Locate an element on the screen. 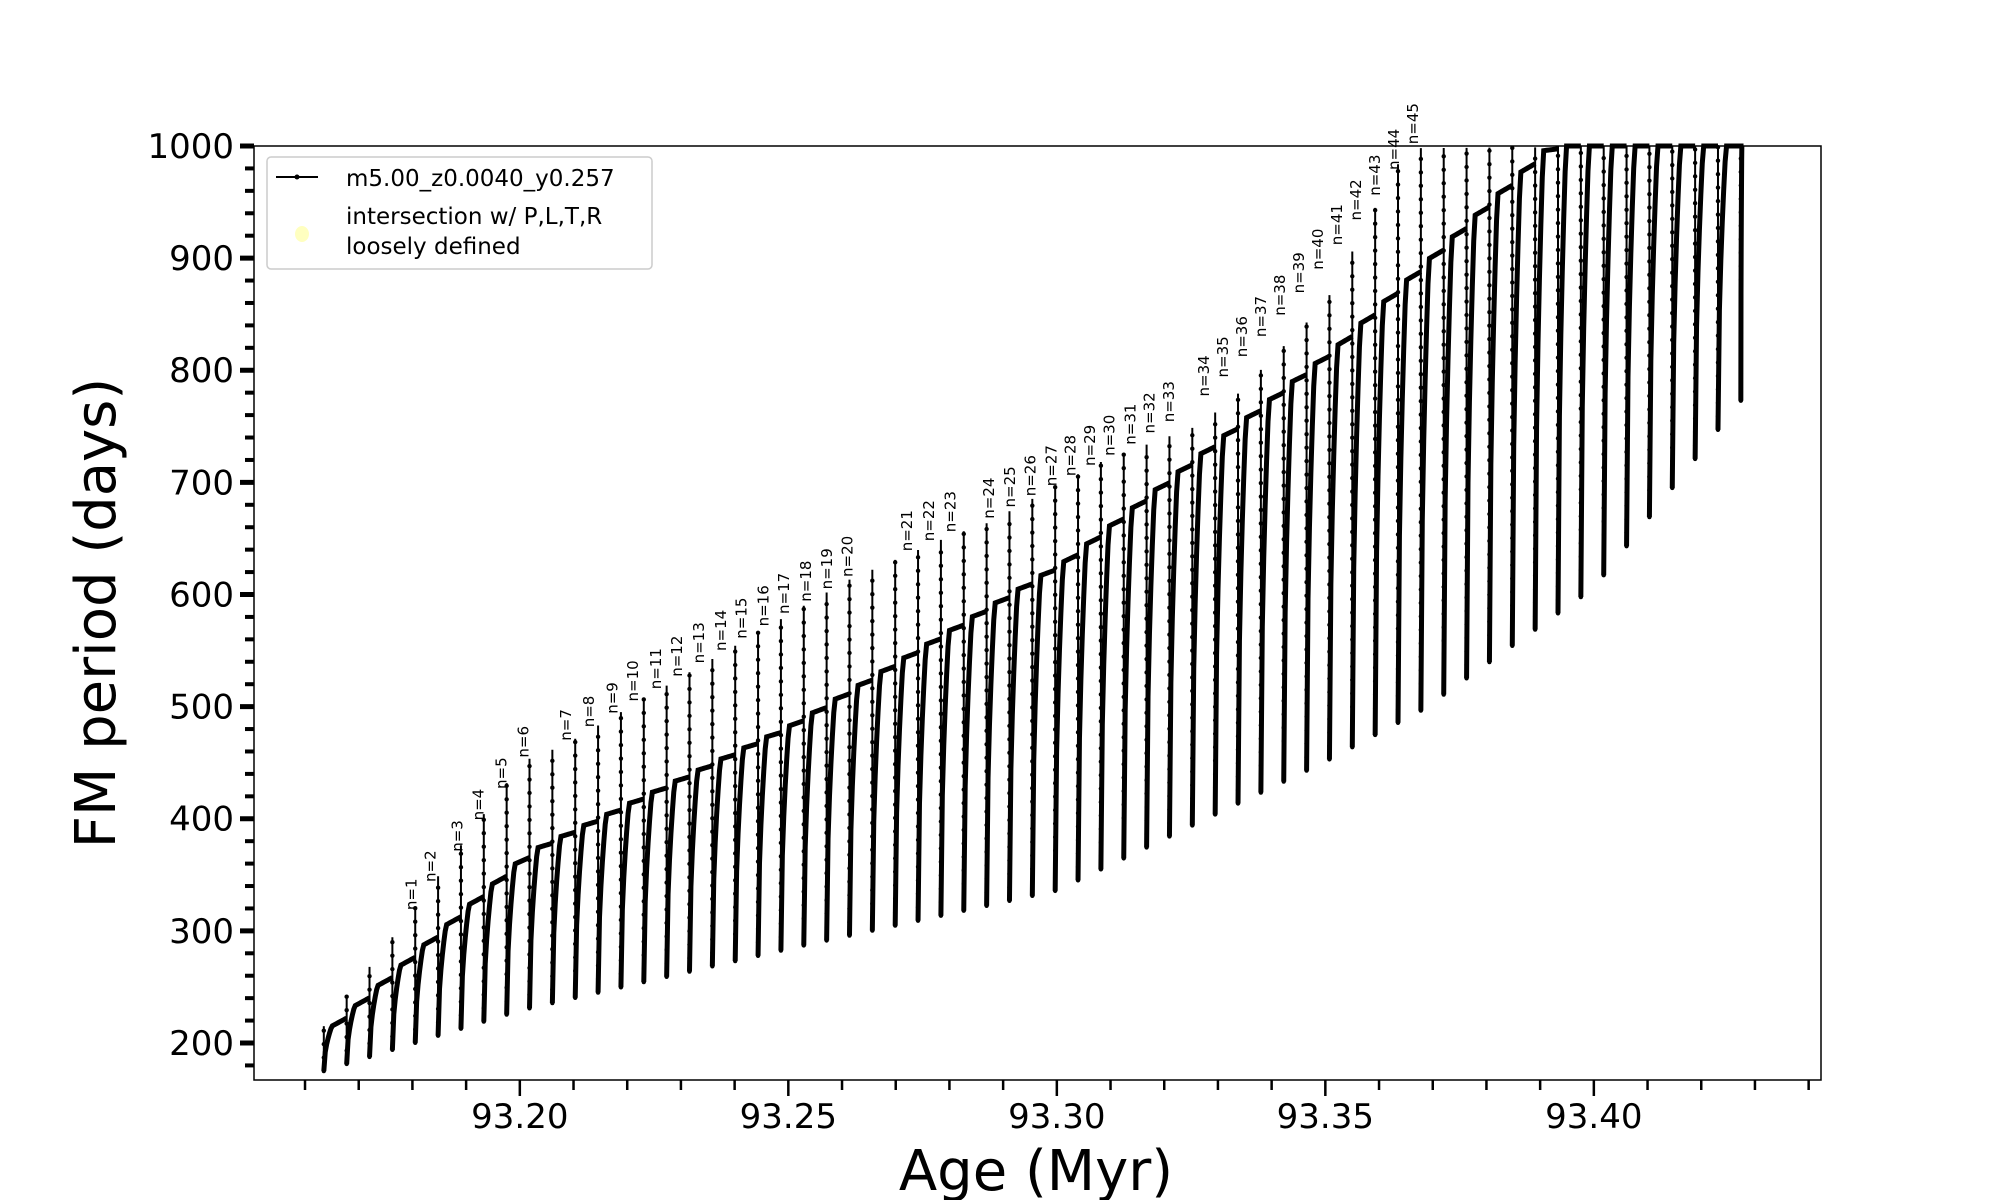 This screenshot has width=2000, height=1204. pulse-label: n=18 is located at coordinates (806, 581).